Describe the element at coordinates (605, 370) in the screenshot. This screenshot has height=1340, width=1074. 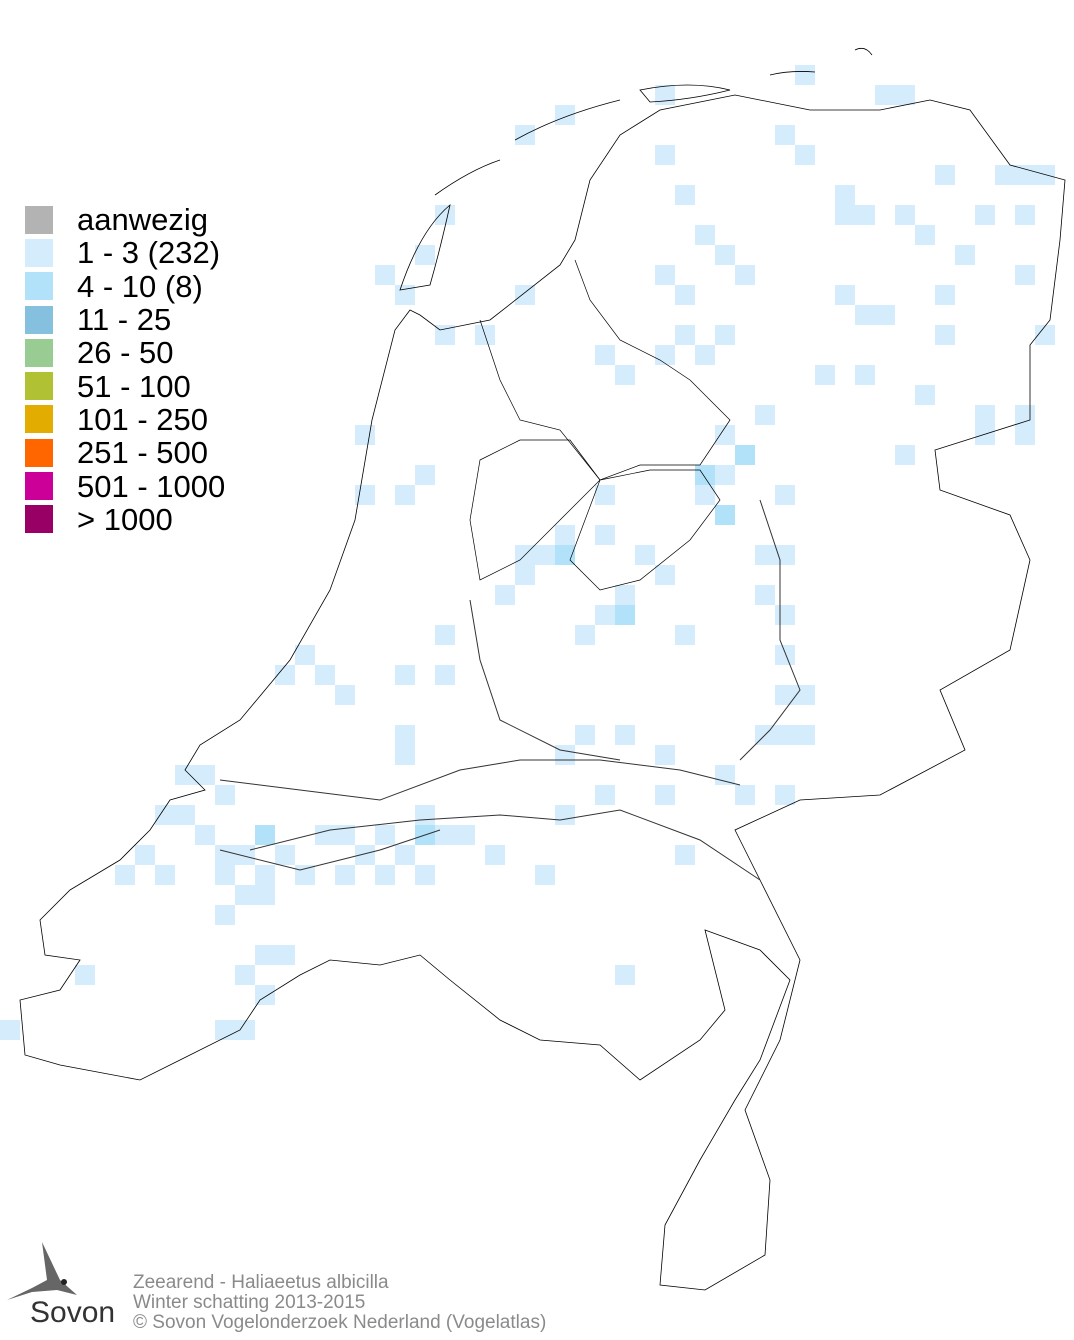
I see `ijsselmeer-outline` at that location.